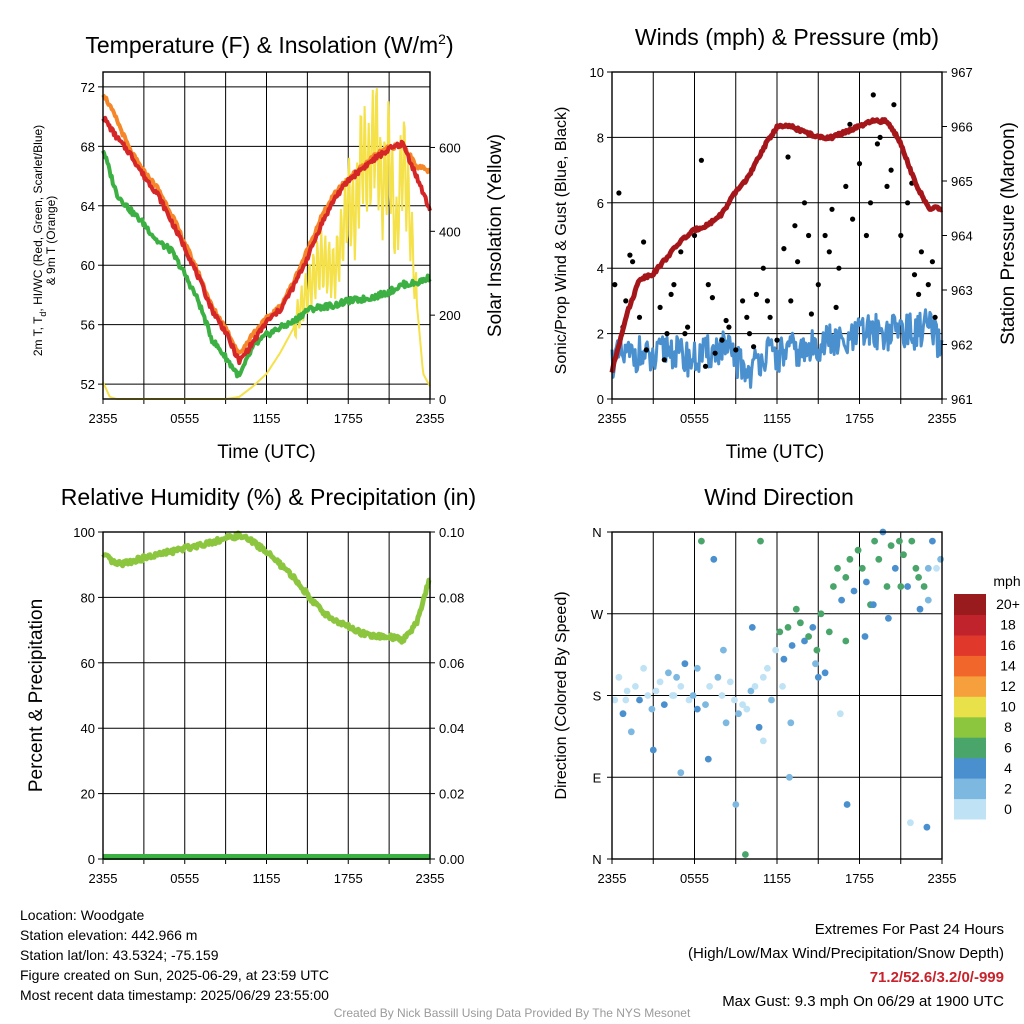 The height and width of the screenshot is (1024, 1024). Describe the element at coordinates (88, 146) in the screenshot. I see `y-tick-label: 68` at that location.